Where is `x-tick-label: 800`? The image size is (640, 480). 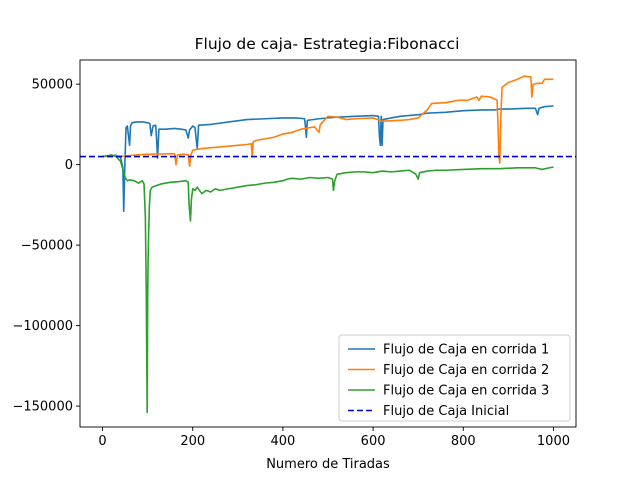
x-tick-label: 800 is located at coordinates (463, 441).